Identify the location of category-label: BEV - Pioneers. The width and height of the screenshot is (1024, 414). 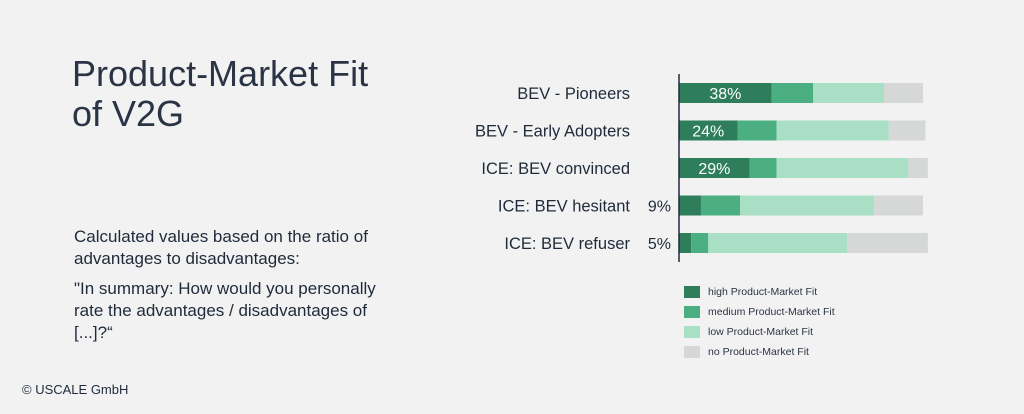
(573, 94).